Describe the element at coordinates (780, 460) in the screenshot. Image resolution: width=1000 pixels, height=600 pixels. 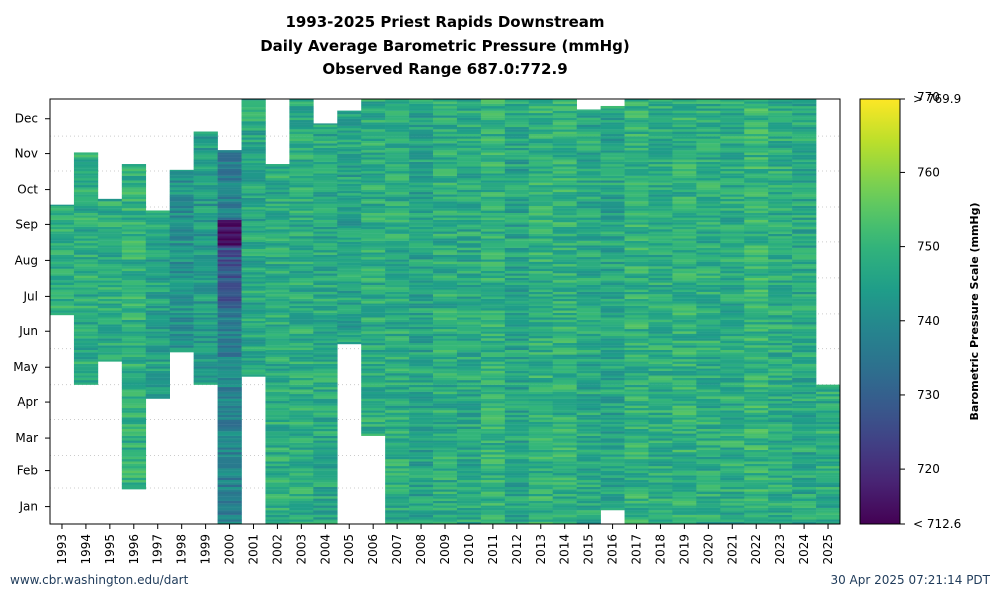
I see `heatmap-cell-2023` at that location.